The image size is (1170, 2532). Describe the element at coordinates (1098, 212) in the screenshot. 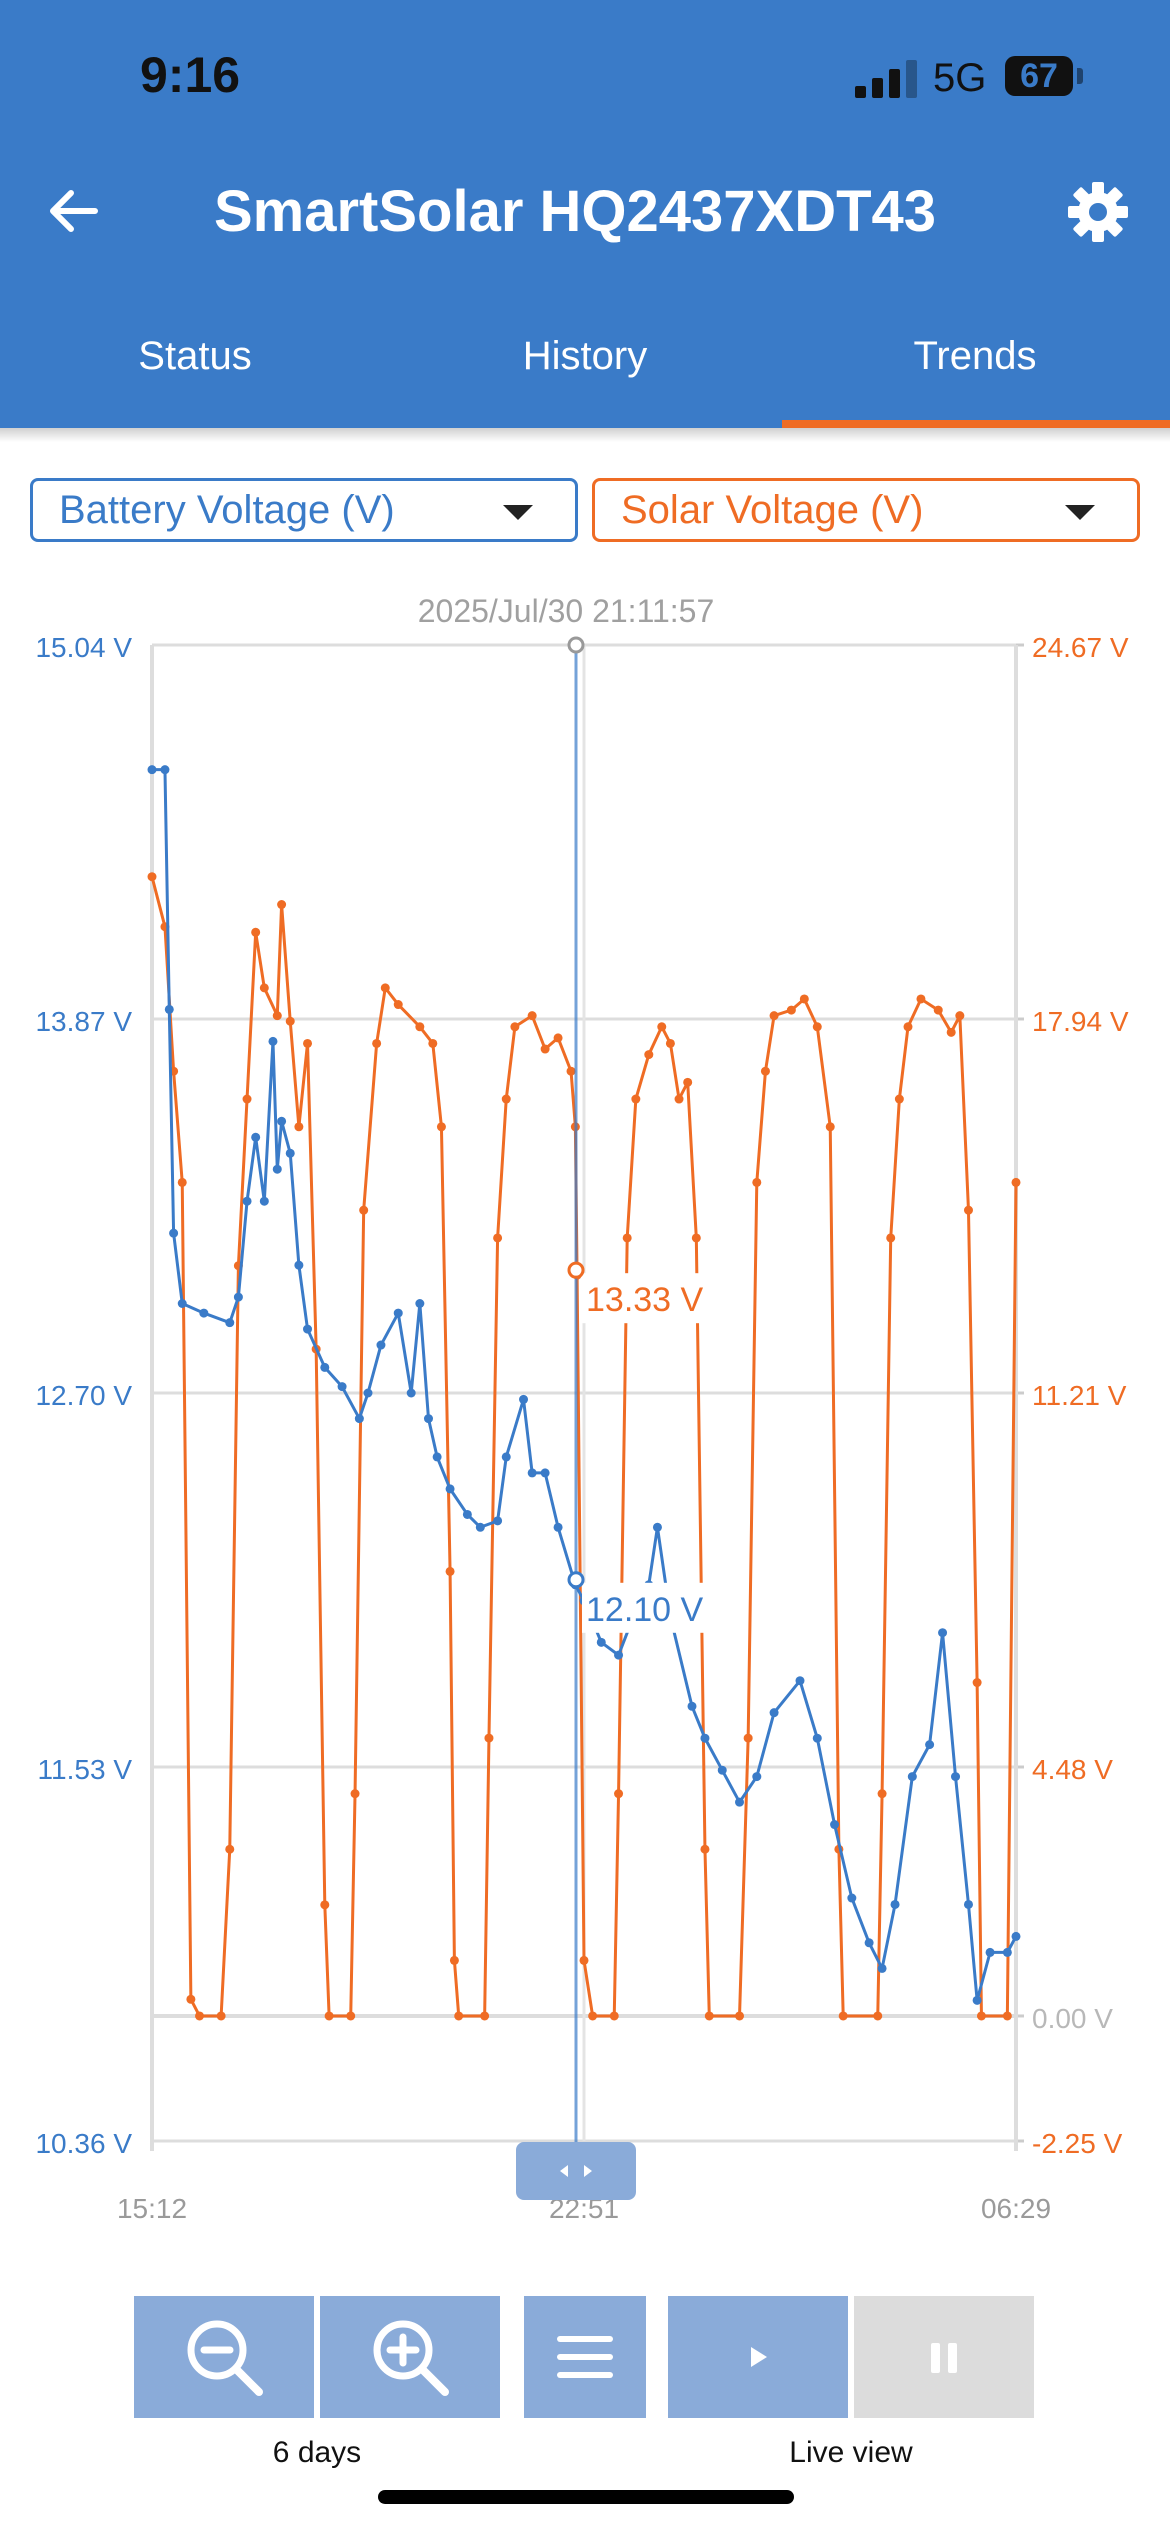

I see `settings-button` at that location.